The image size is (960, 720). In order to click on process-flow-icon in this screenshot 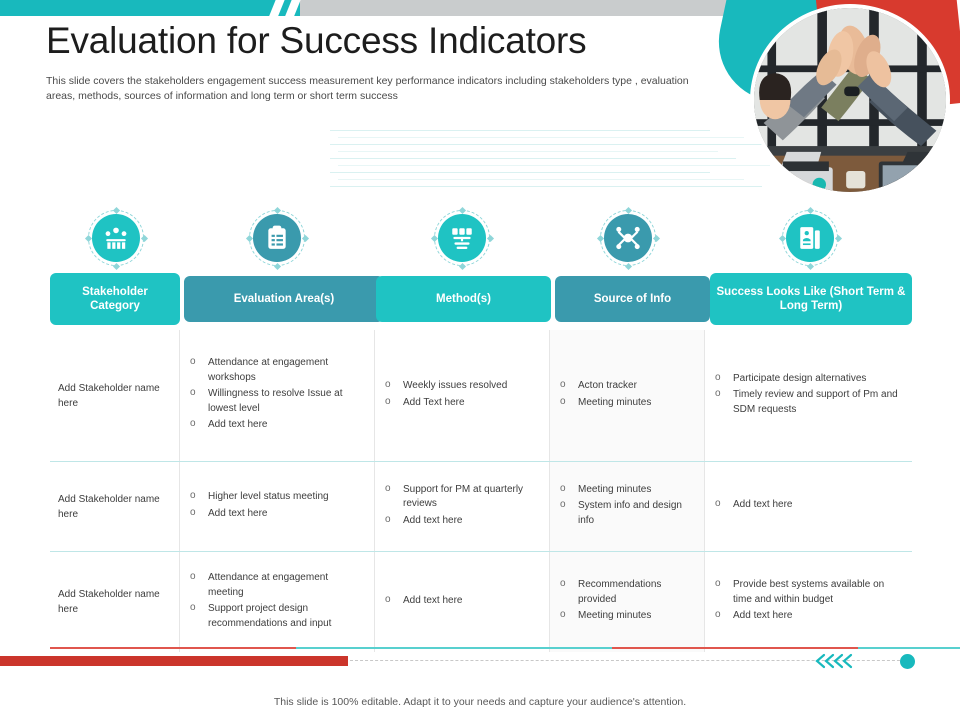, I will do `click(462, 238)`.